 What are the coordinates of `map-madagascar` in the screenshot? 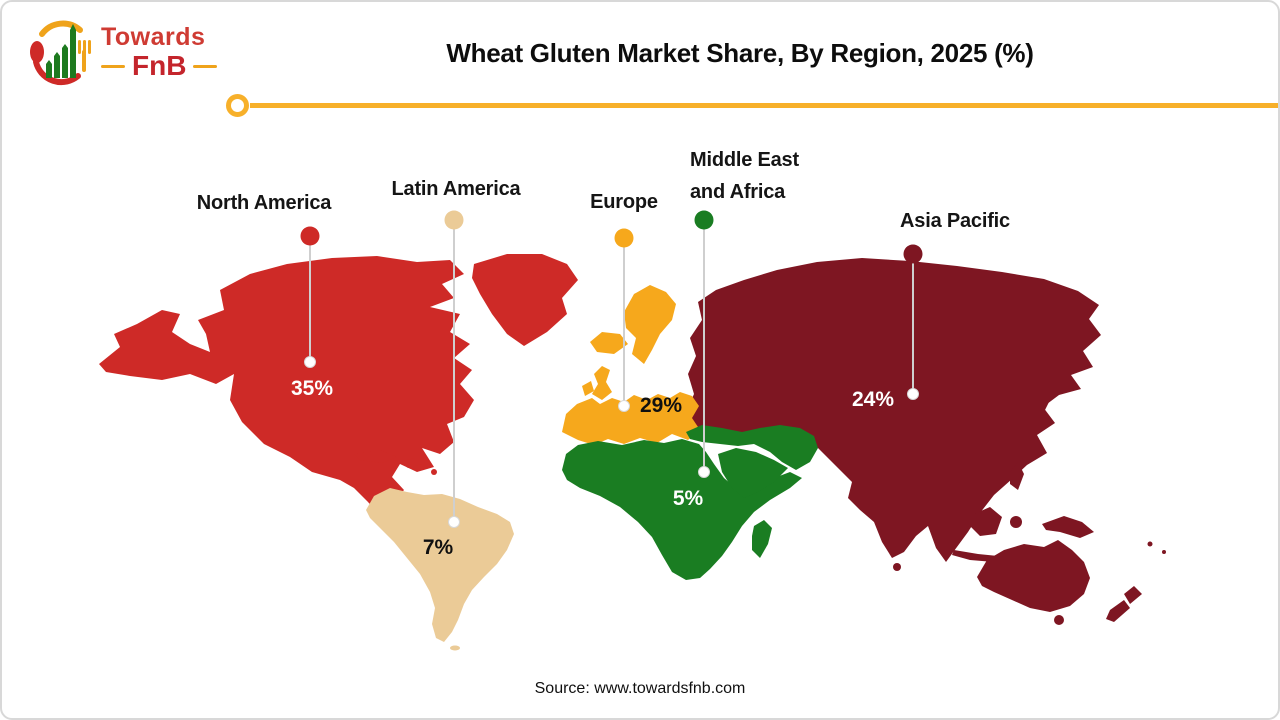 It's located at (762, 539).